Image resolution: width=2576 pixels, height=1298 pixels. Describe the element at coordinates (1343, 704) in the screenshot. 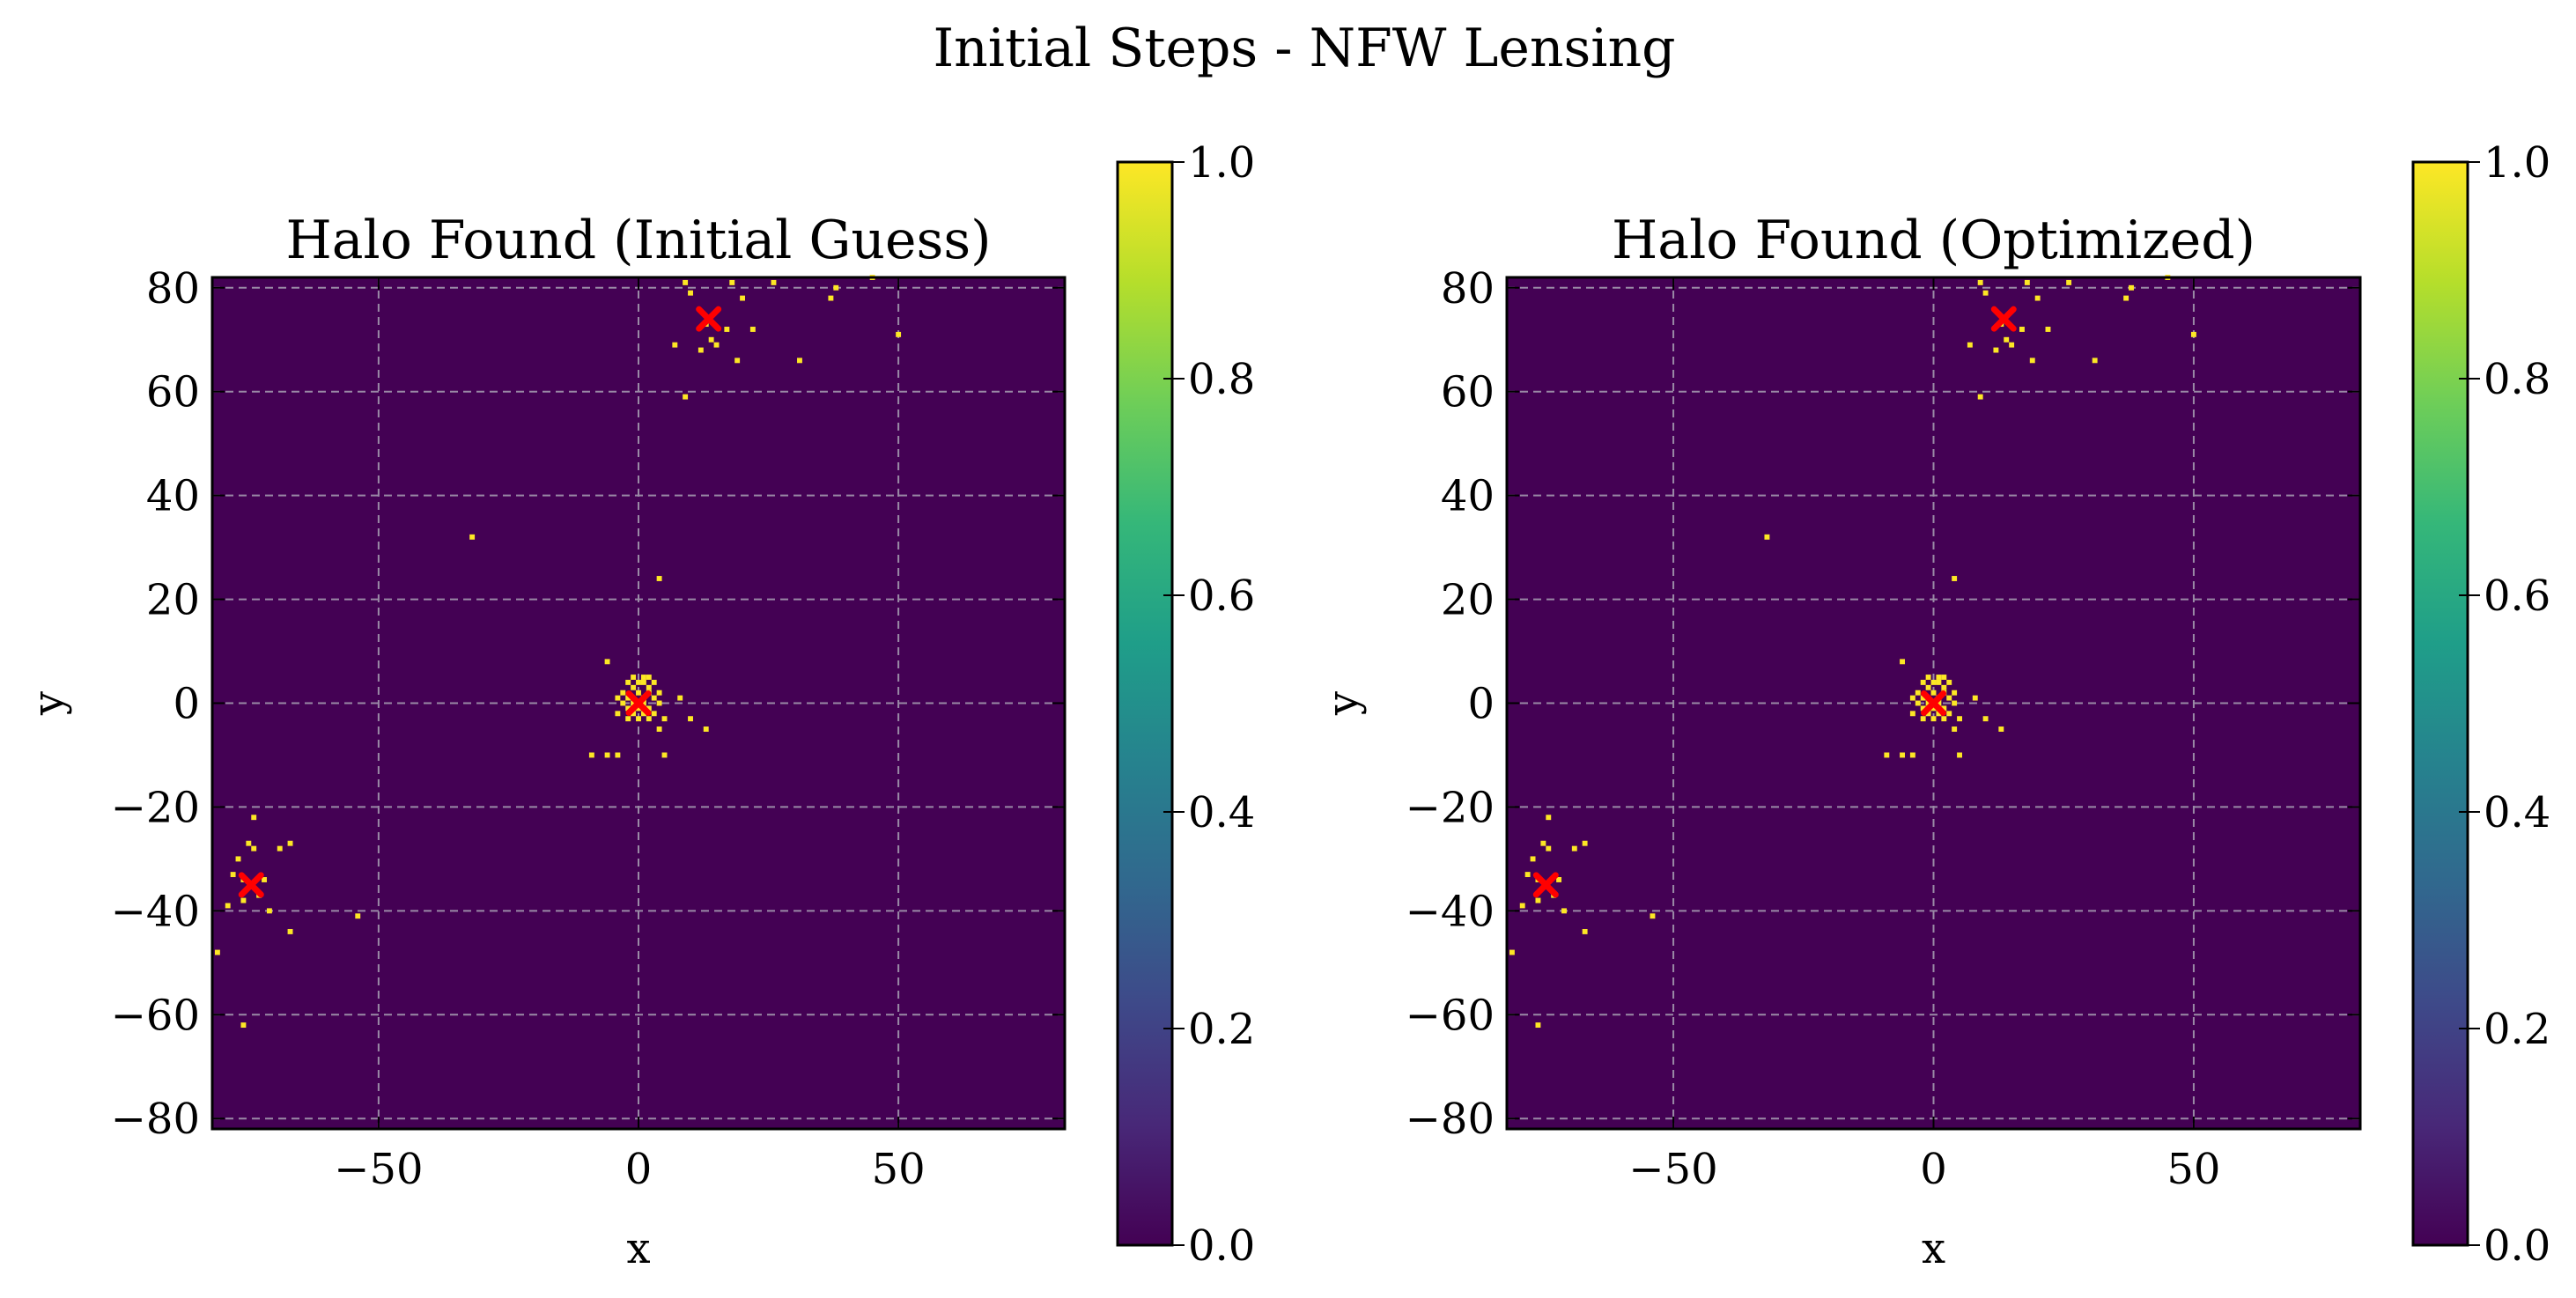

I see `y-axis-label: y` at that location.